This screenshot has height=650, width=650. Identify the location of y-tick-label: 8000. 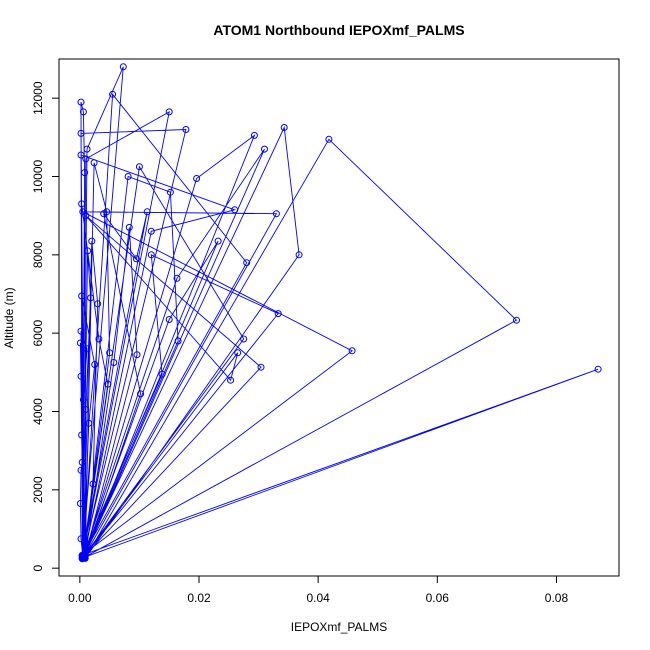
(38, 254).